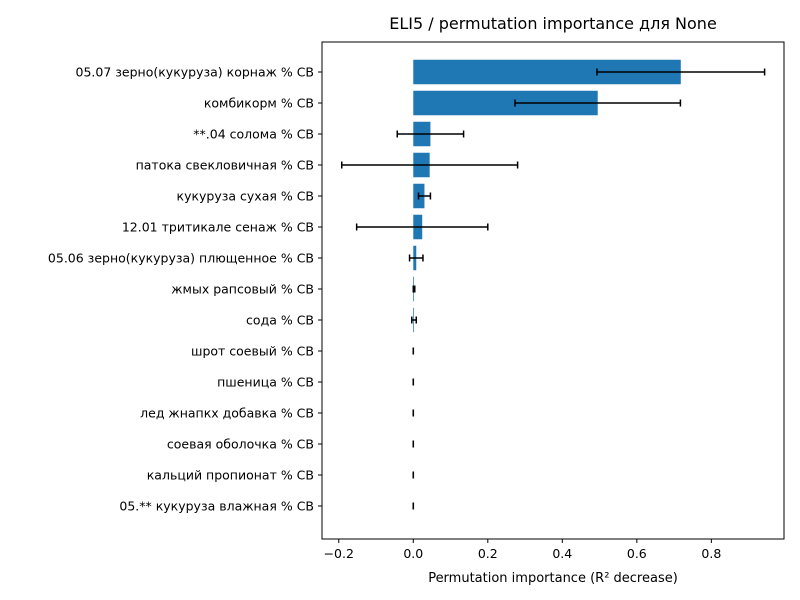  I want to click on y-tick-label: **.04 солома % СВ, so click(253, 134).